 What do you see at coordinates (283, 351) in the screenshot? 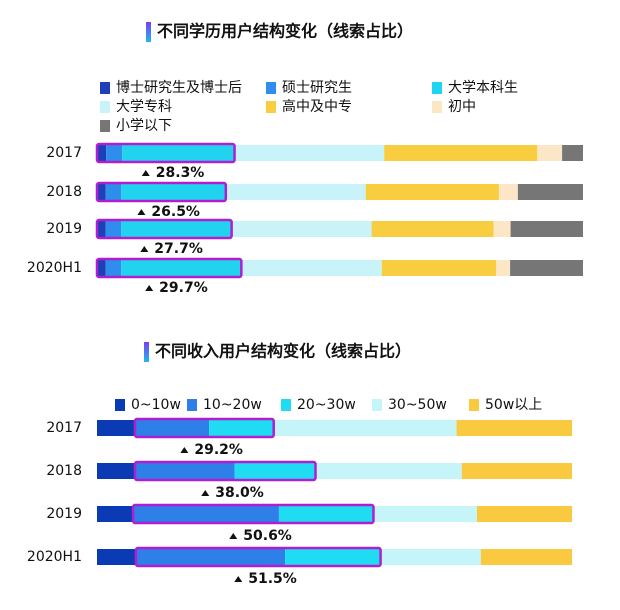
I see `chart-title: 不同收入用户结构变化（线索占比）` at bounding box center [283, 351].